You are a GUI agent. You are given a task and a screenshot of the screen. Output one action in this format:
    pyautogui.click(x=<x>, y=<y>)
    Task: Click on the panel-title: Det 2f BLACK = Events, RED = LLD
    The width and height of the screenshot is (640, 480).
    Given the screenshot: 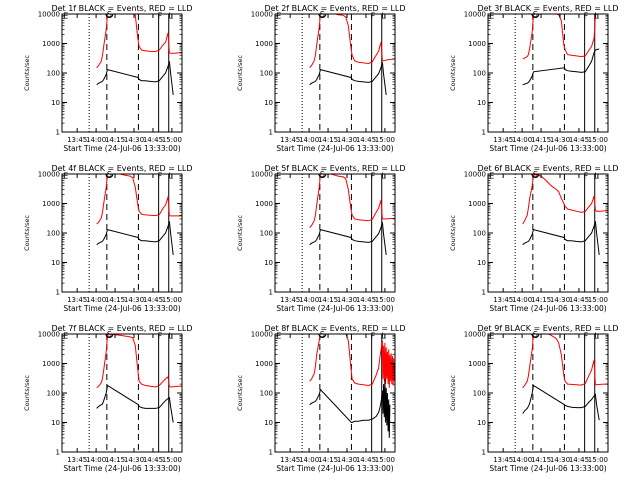 What is the action you would take?
    pyautogui.click(x=334, y=8)
    